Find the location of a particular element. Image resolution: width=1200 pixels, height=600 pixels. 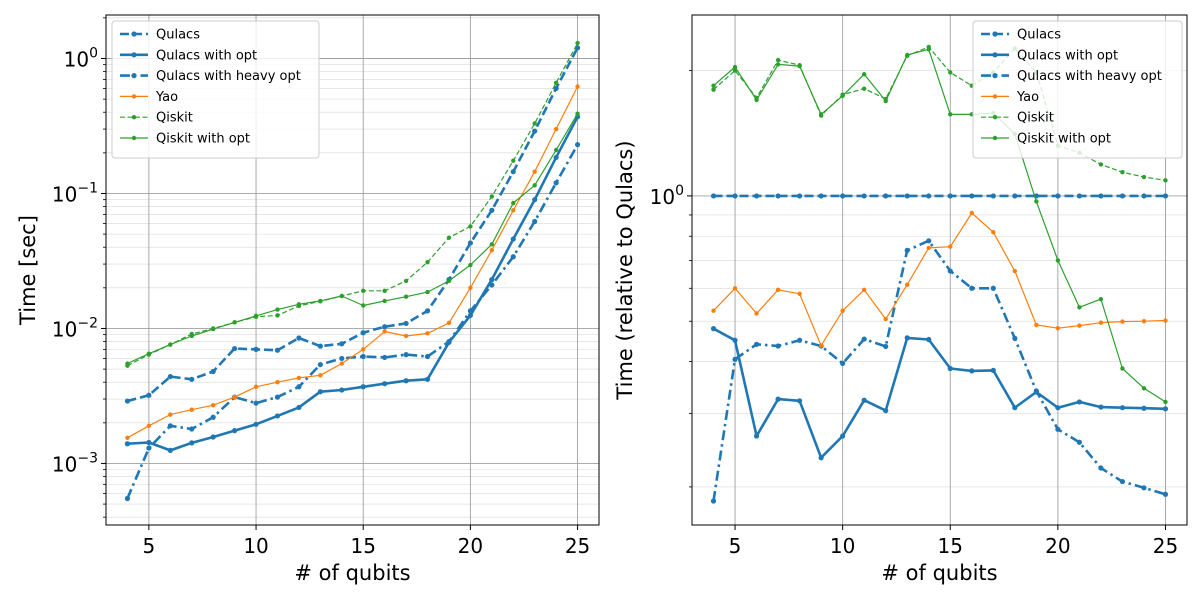

legend-marker-qulacs-with-opt is located at coordinates (134, 55).